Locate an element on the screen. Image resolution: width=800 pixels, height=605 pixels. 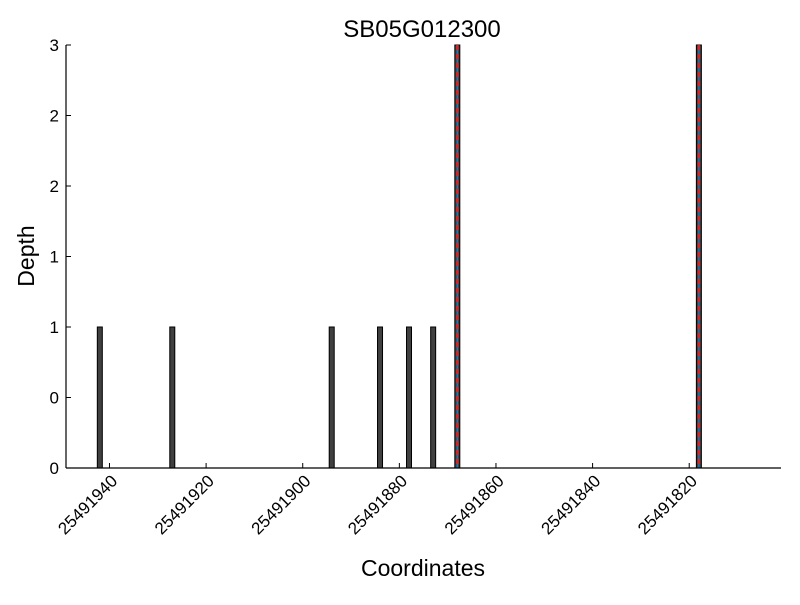
chart-title: SB05G012300 is located at coordinates (421, 29).